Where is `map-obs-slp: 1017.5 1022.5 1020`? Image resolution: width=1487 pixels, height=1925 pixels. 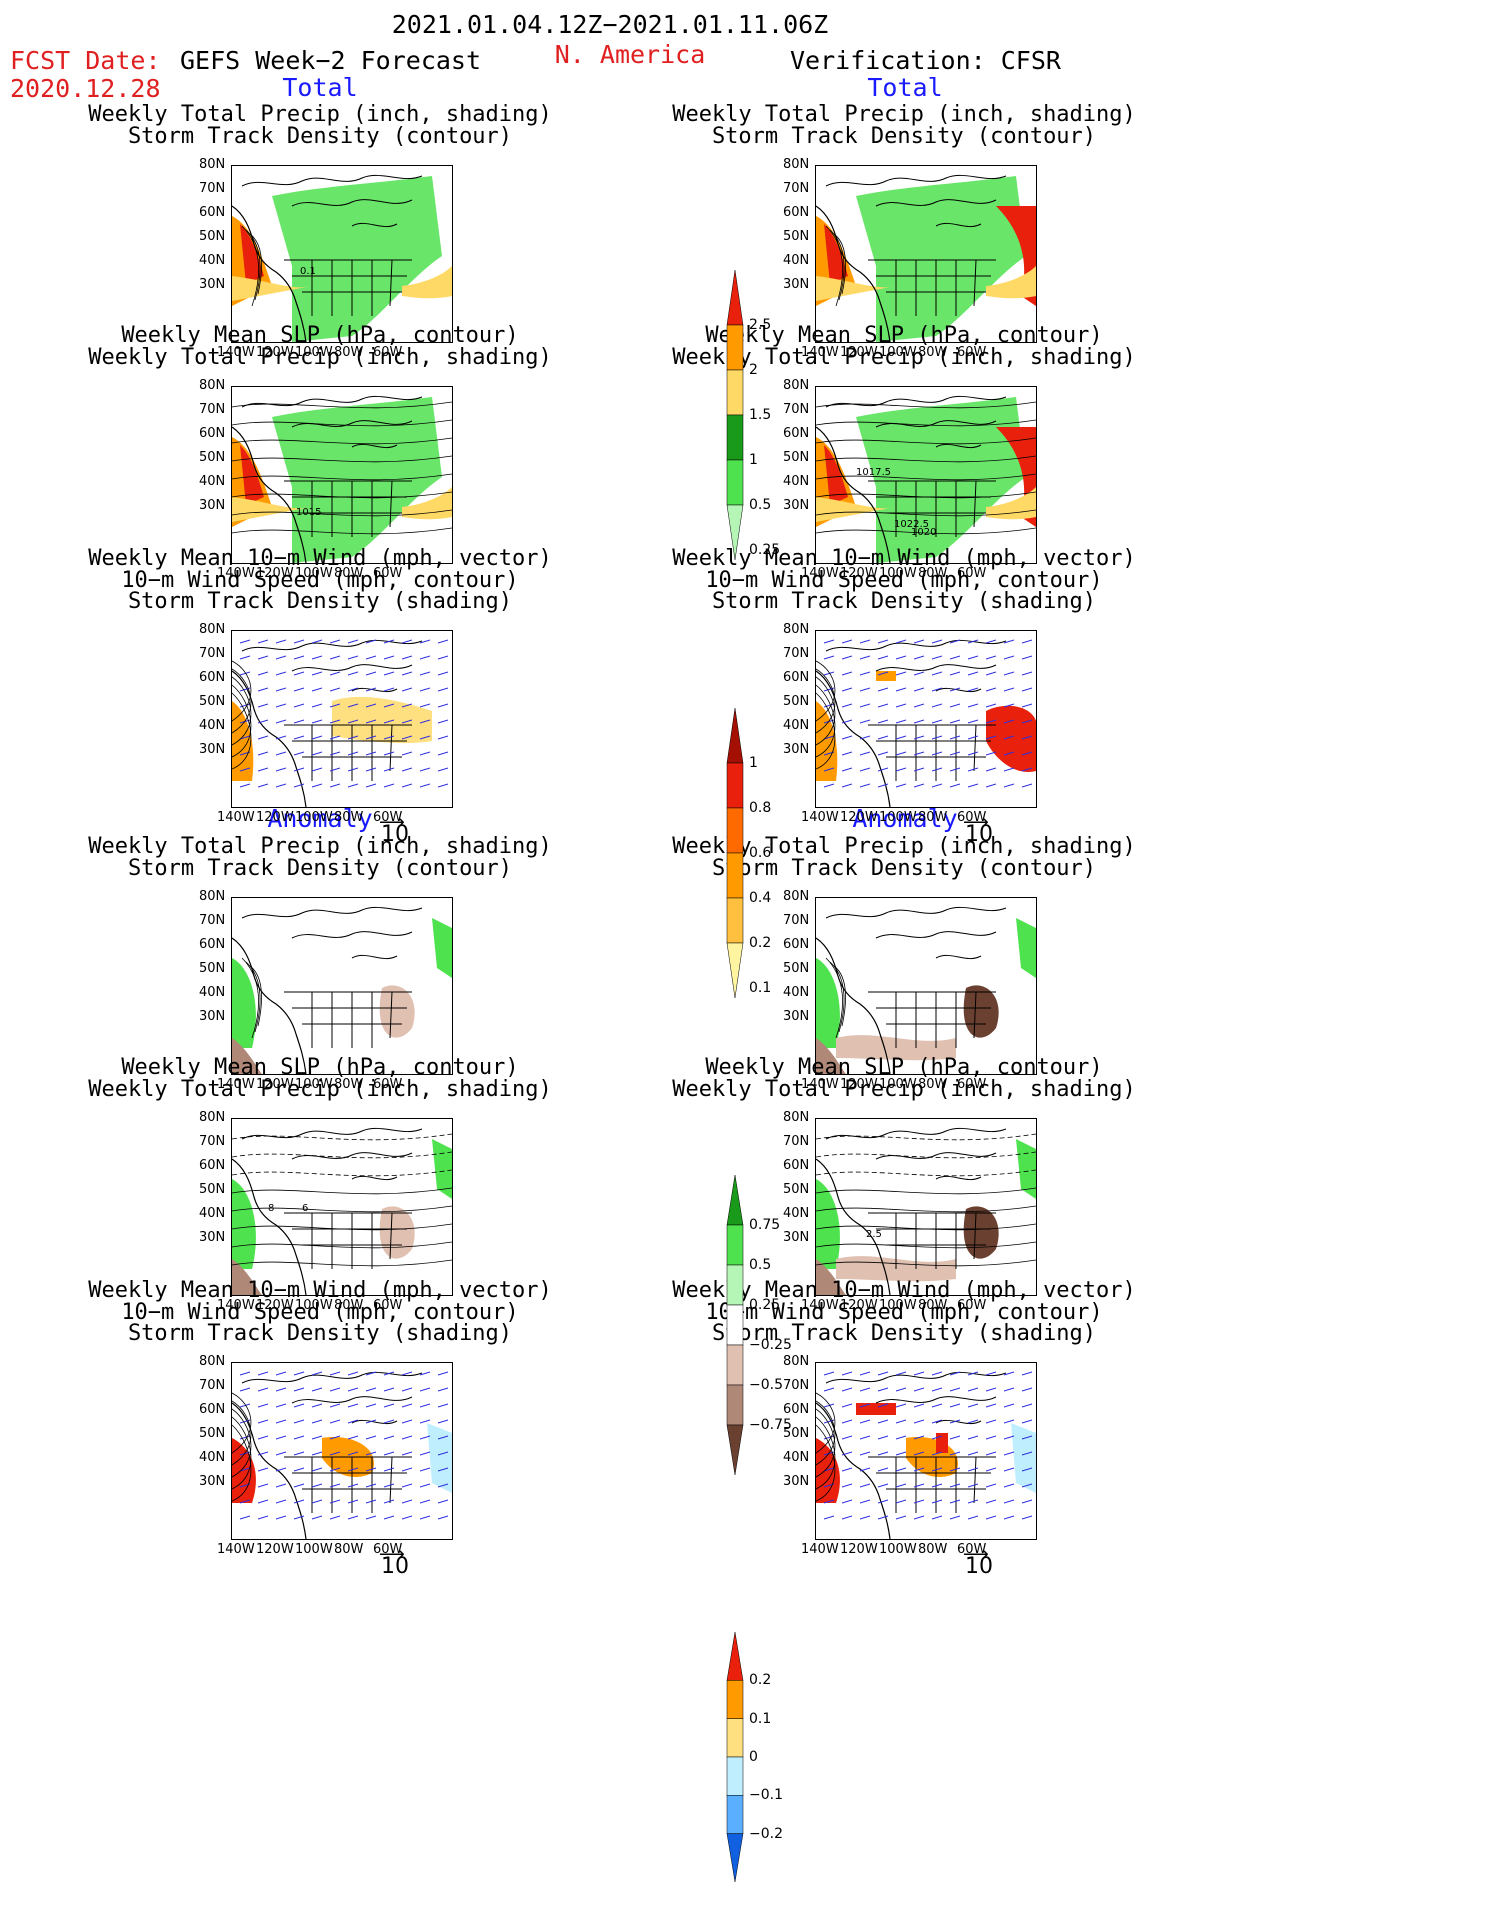 map-obs-slp: 1017.5 1022.5 1020 is located at coordinates (926, 475).